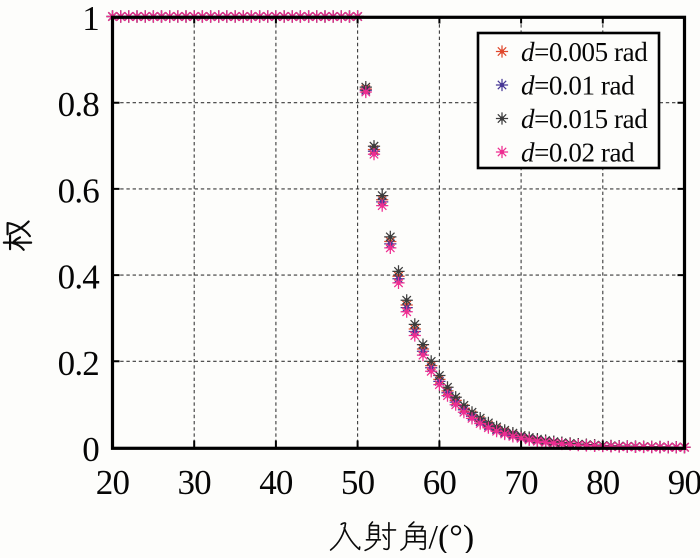 This screenshot has width=700, height=558. I want to click on svg-text: 90, so click(684, 482).